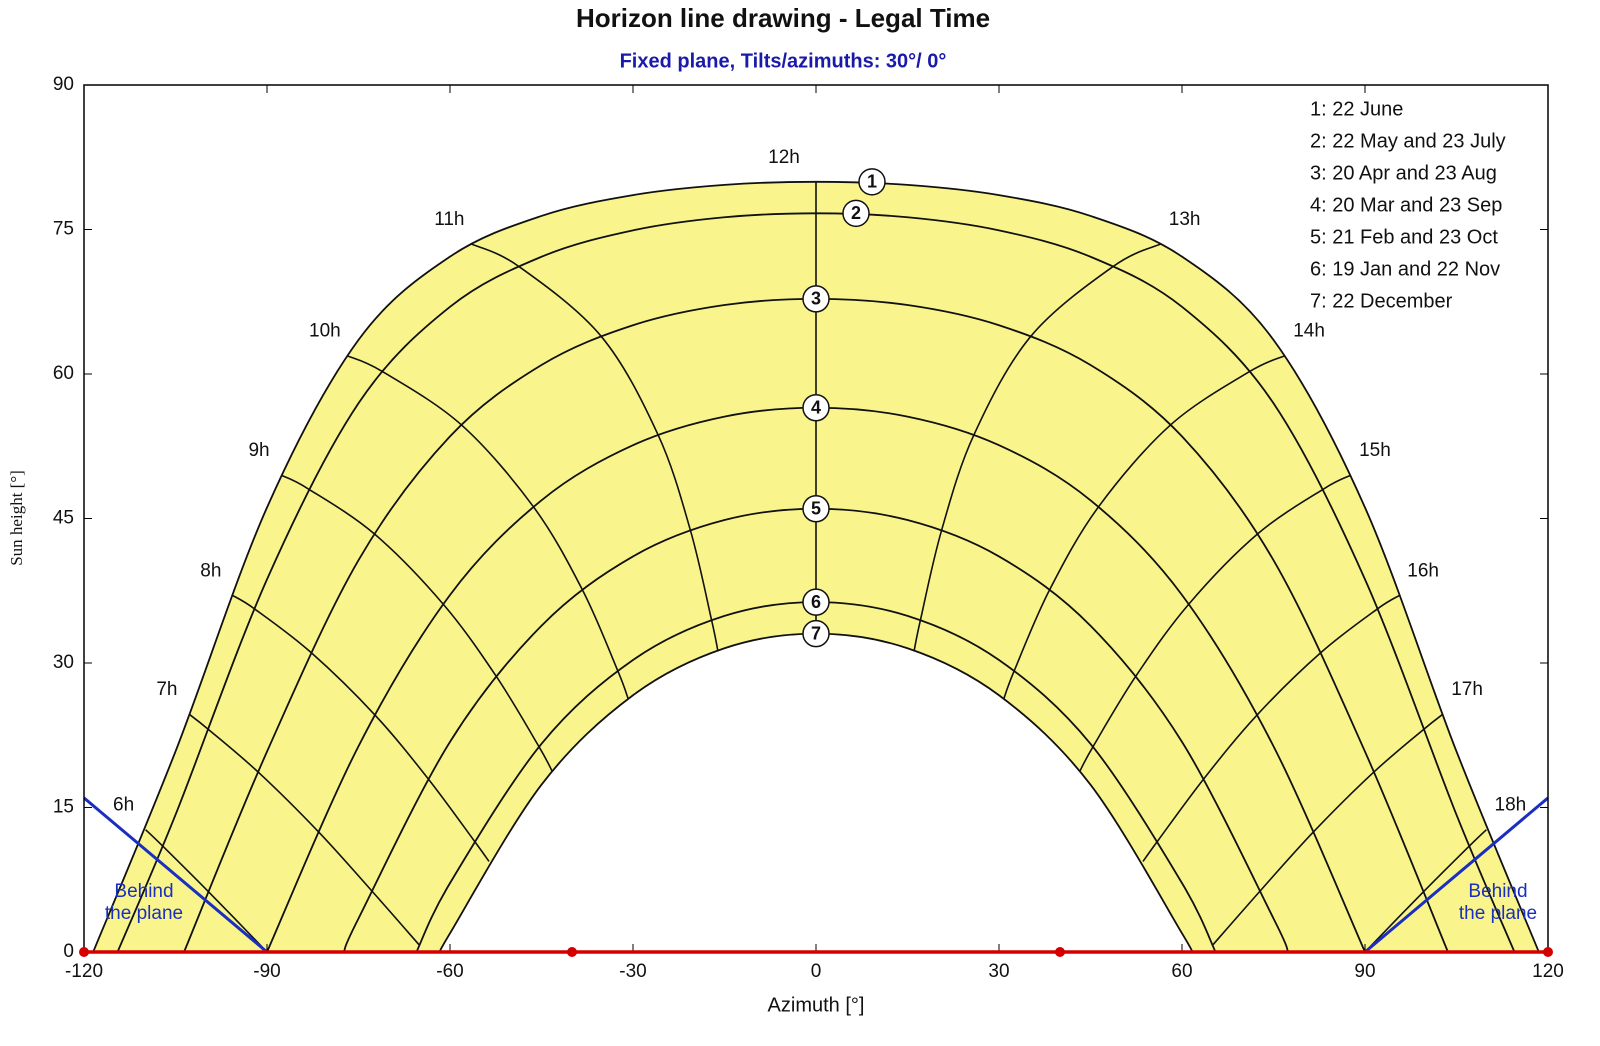 The width and height of the screenshot is (1600, 1046). I want to click on legend-entry: 6: 19 Jan and 22 Nov, so click(1405, 269).